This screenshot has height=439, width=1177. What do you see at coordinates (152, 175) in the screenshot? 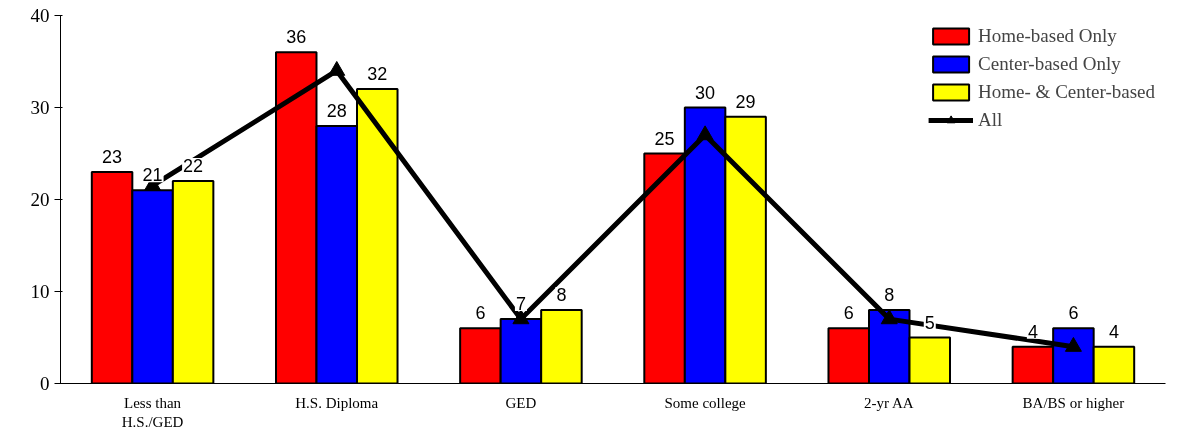
I see `data-label: 21` at bounding box center [152, 175].